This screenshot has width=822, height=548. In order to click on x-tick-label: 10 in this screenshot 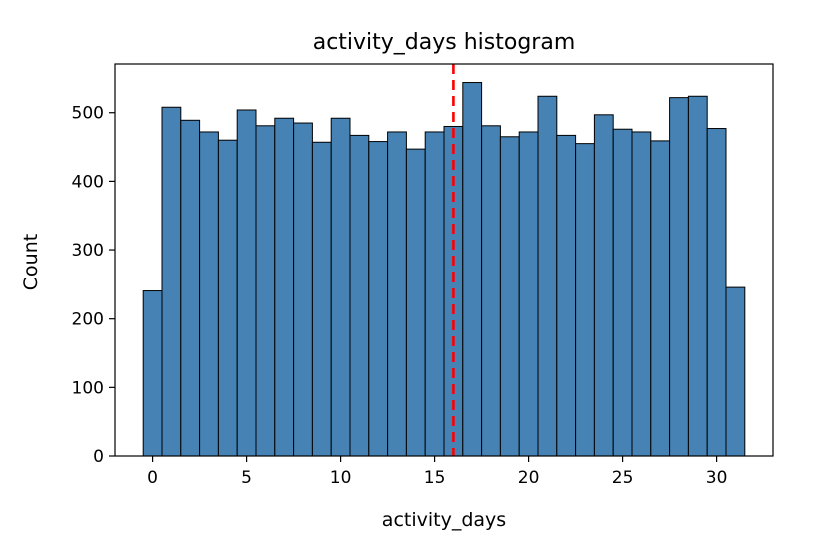, I will do `click(341, 478)`.